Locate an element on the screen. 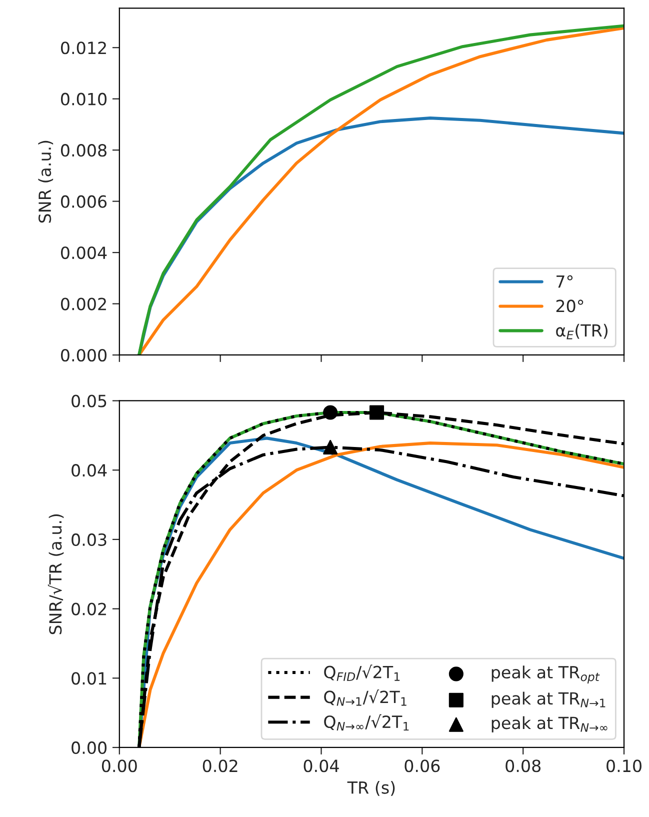 Image resolution: width=649 pixels, height=817 pixels. y-tick-label: 0.012 is located at coordinates (83, 48).